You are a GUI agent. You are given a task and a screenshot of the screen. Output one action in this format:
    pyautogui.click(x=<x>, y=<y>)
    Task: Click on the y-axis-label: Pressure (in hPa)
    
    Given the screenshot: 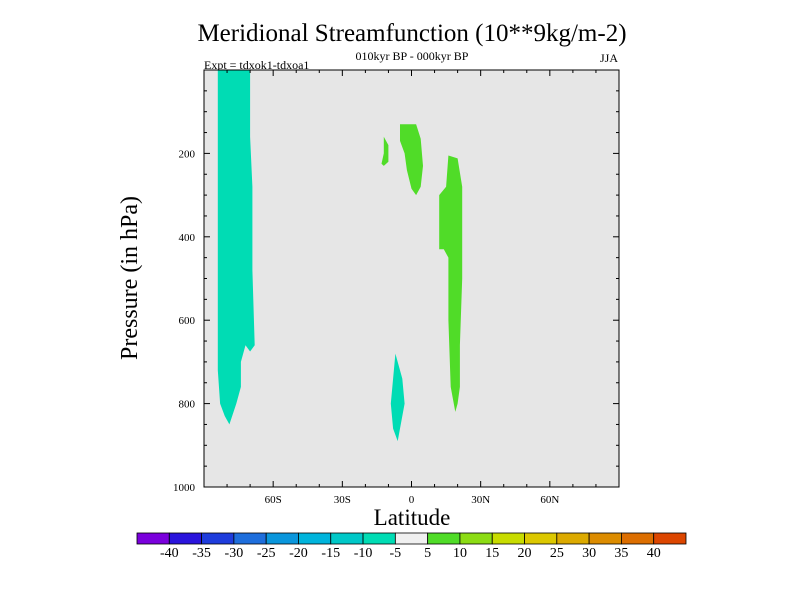 What is the action you would take?
    pyautogui.click(x=130, y=278)
    